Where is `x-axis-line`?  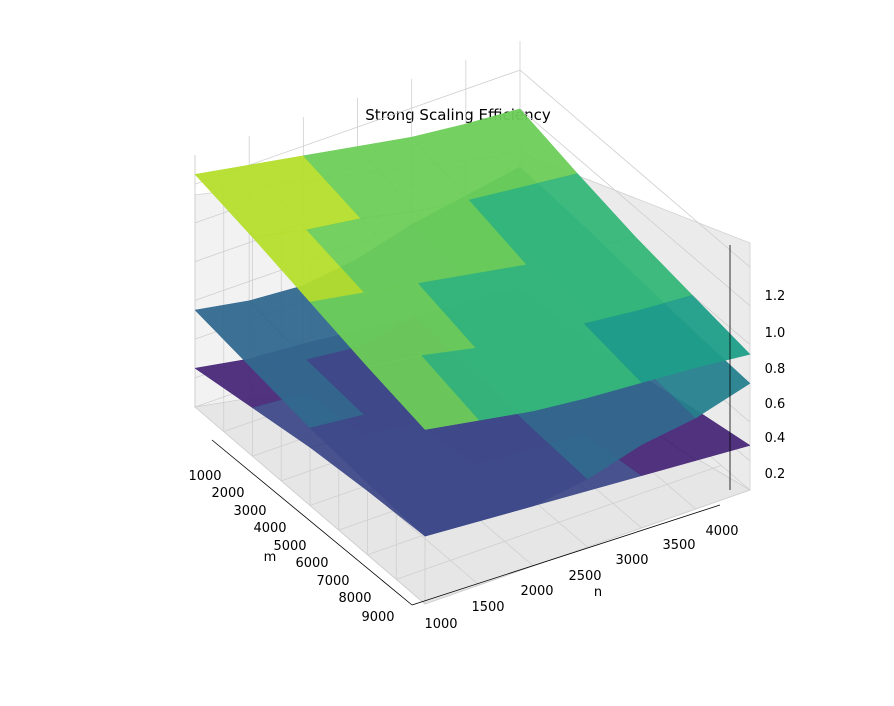 x-axis-line is located at coordinates (312, 522).